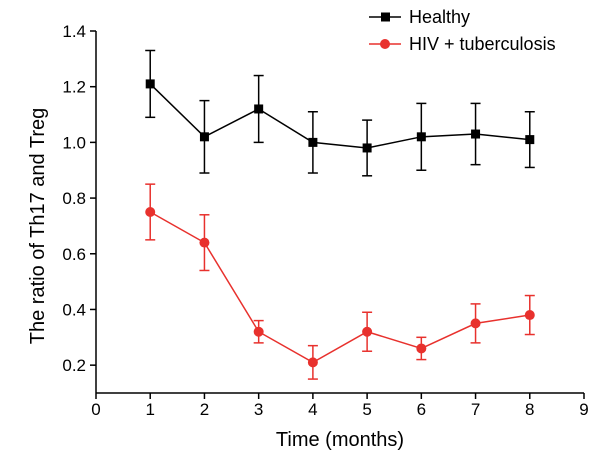  Describe the element at coordinates (204, 409) in the screenshot. I see `x-tick-label: 2` at that location.